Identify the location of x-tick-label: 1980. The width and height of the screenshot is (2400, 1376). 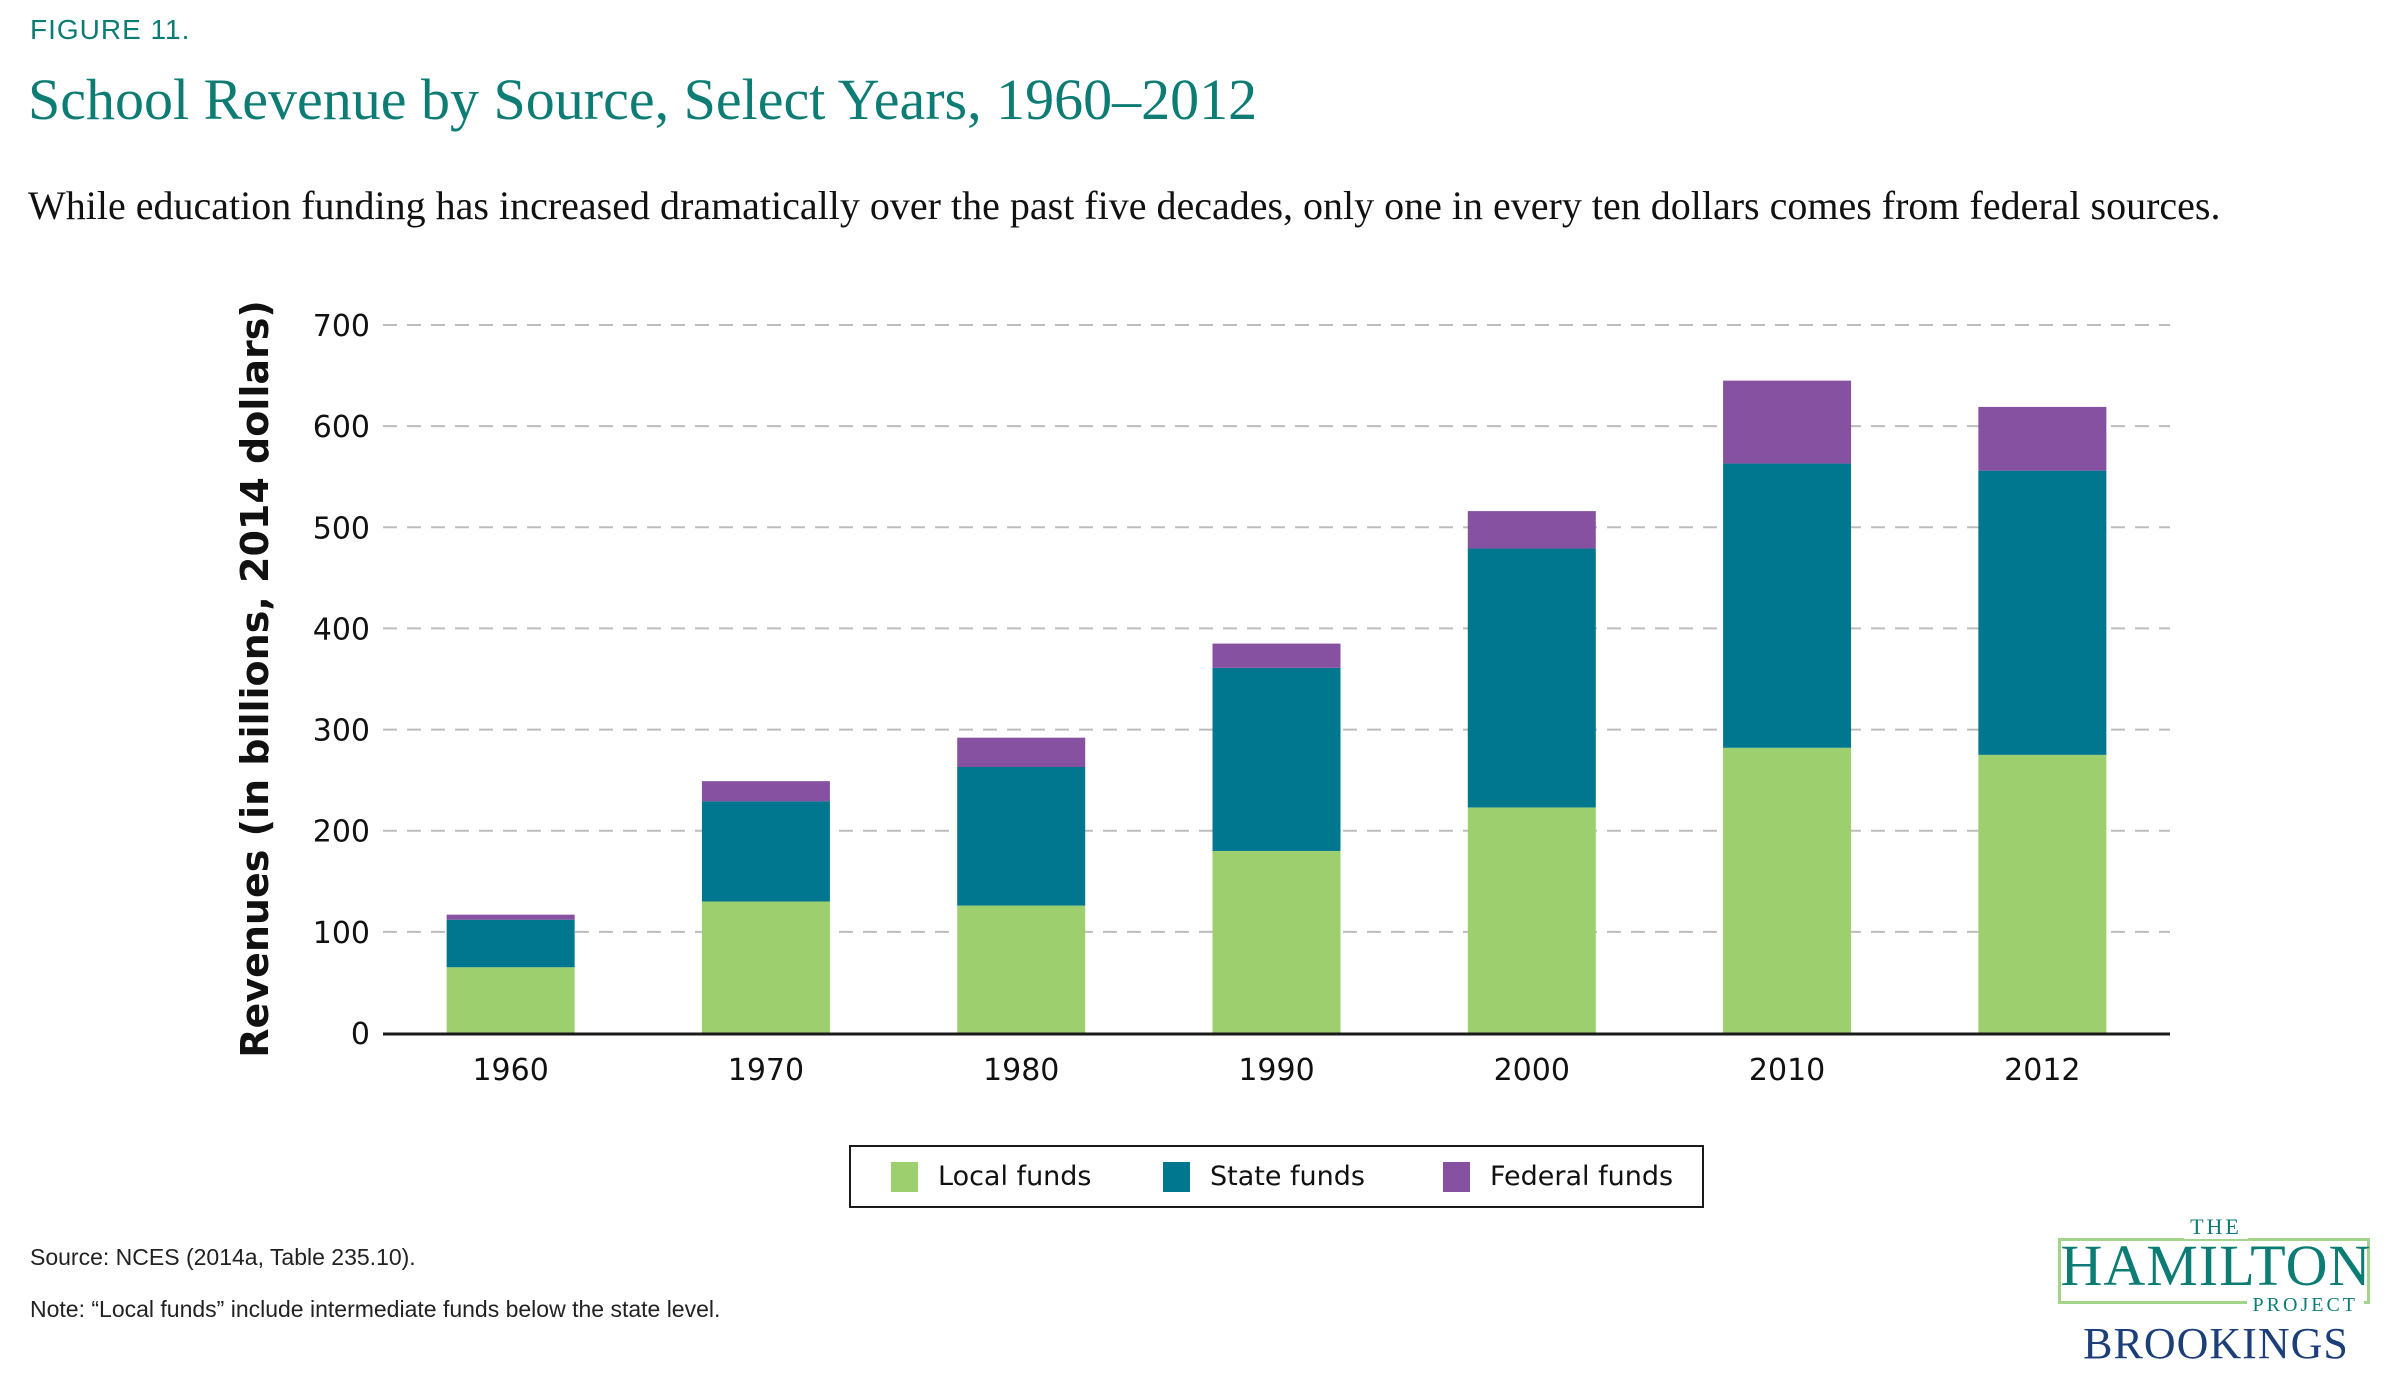
(1021, 1070).